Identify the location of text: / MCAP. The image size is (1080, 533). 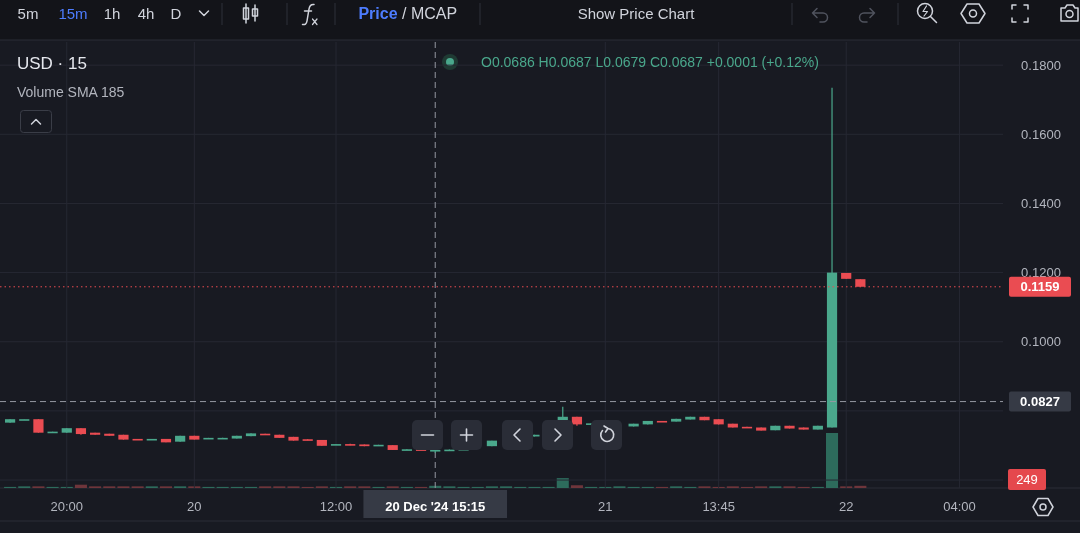
(430, 13).